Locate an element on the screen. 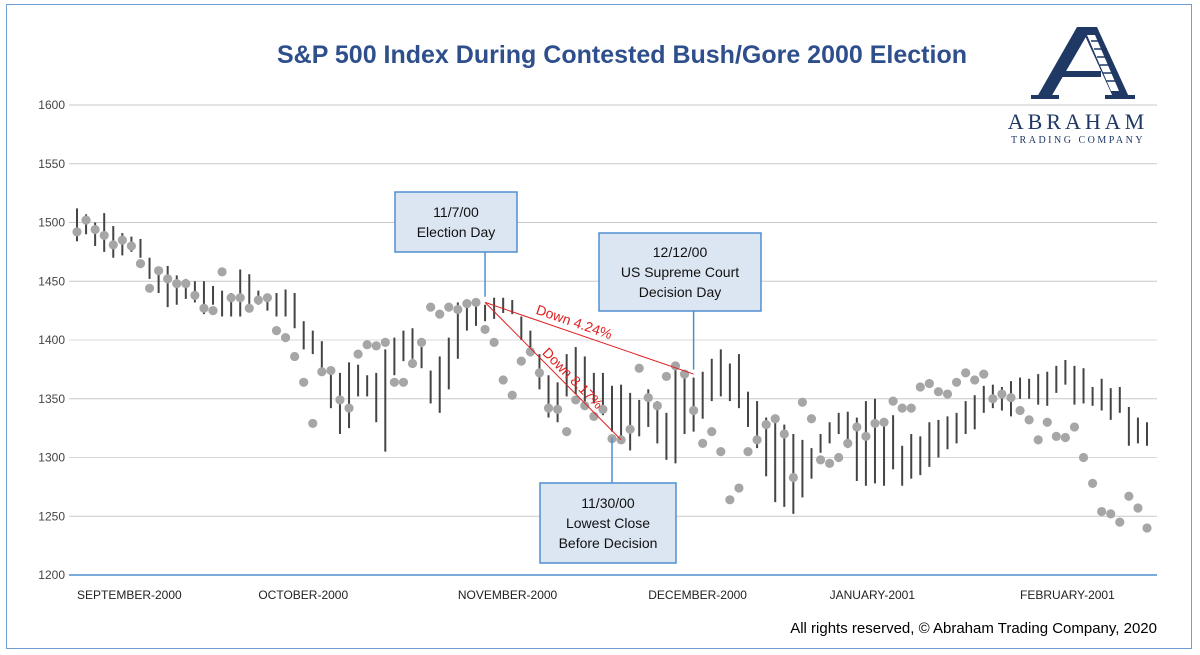 The height and width of the screenshot is (655, 1200). x-tick-label: FEBRUARY-2001 is located at coordinates (1067, 595).